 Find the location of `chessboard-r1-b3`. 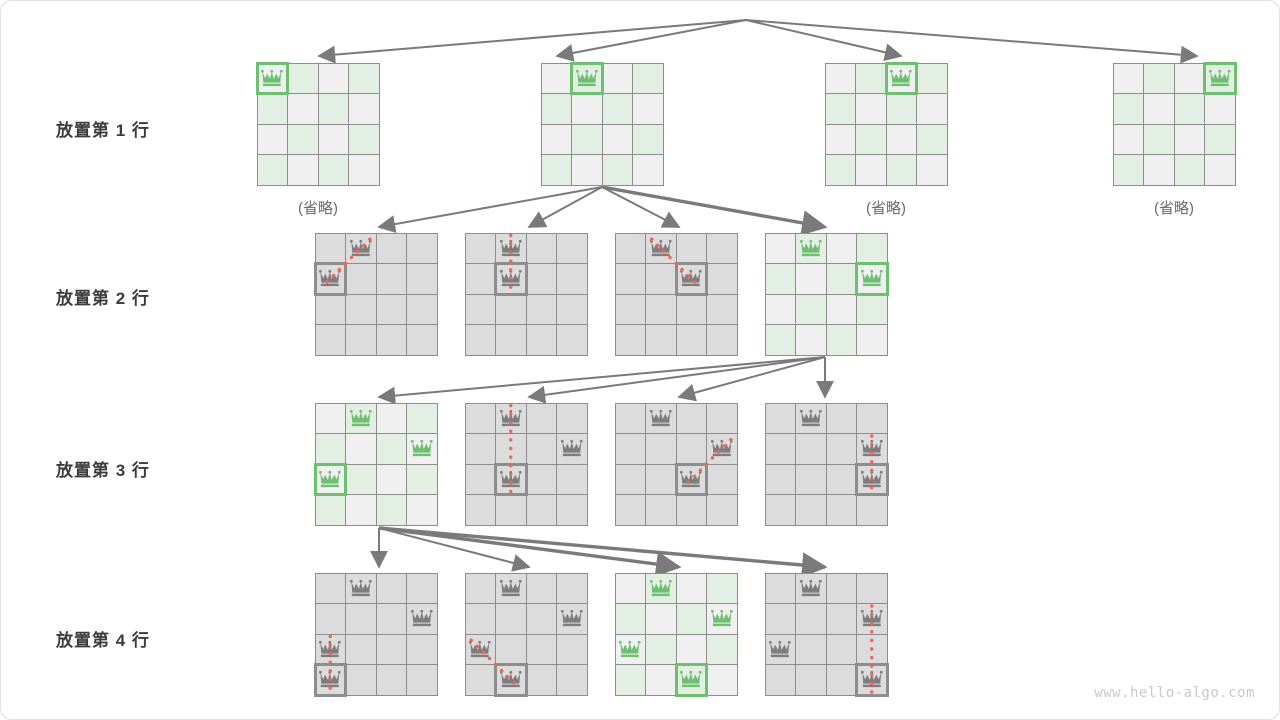

chessboard-r1-b3 is located at coordinates (886, 123).